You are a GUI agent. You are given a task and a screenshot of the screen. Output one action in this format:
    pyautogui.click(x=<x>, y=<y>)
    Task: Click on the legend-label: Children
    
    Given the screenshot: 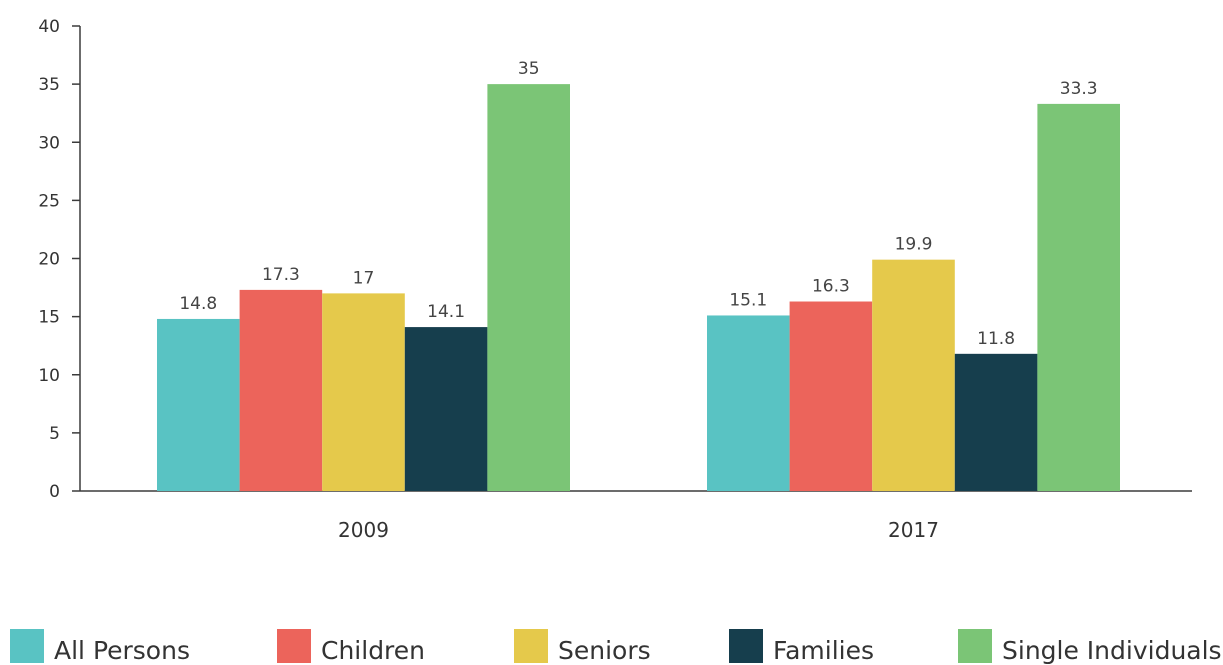 What is the action you would take?
    pyautogui.click(x=373, y=650)
    